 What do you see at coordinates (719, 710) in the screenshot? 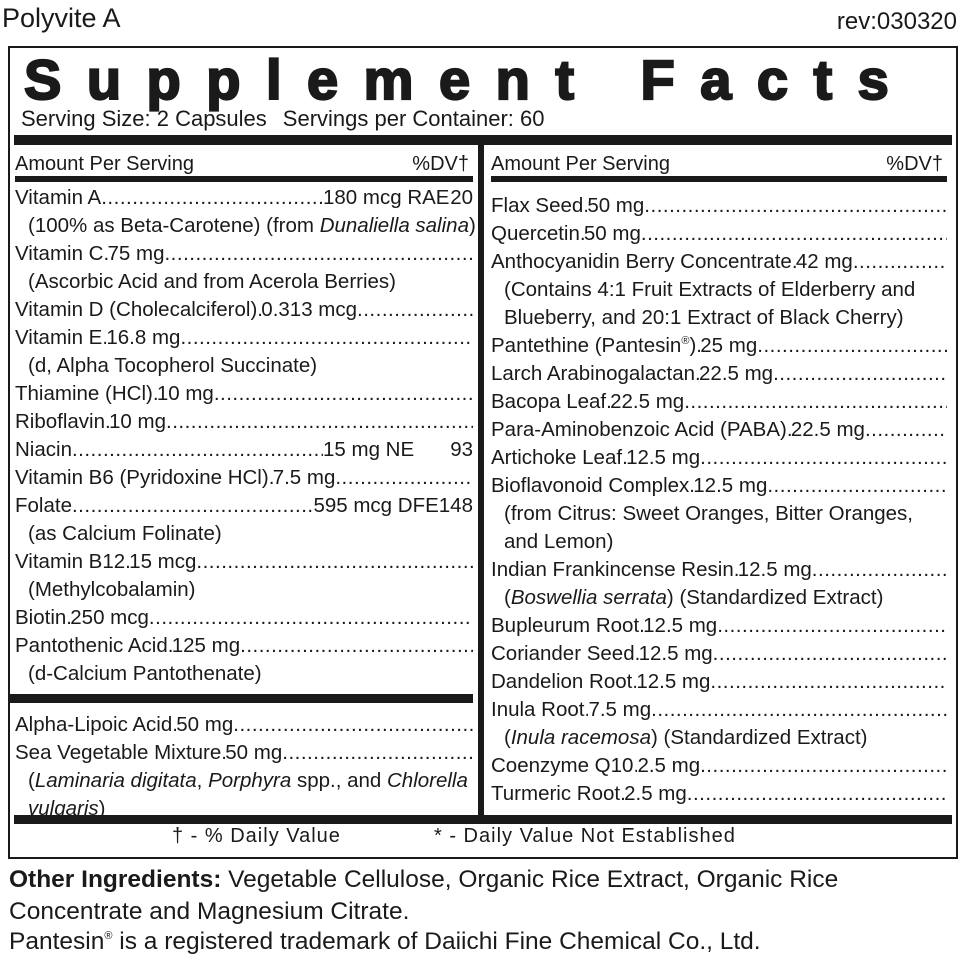
I see `nutrient-row: Inula Root7.5 mg*` at bounding box center [719, 710].